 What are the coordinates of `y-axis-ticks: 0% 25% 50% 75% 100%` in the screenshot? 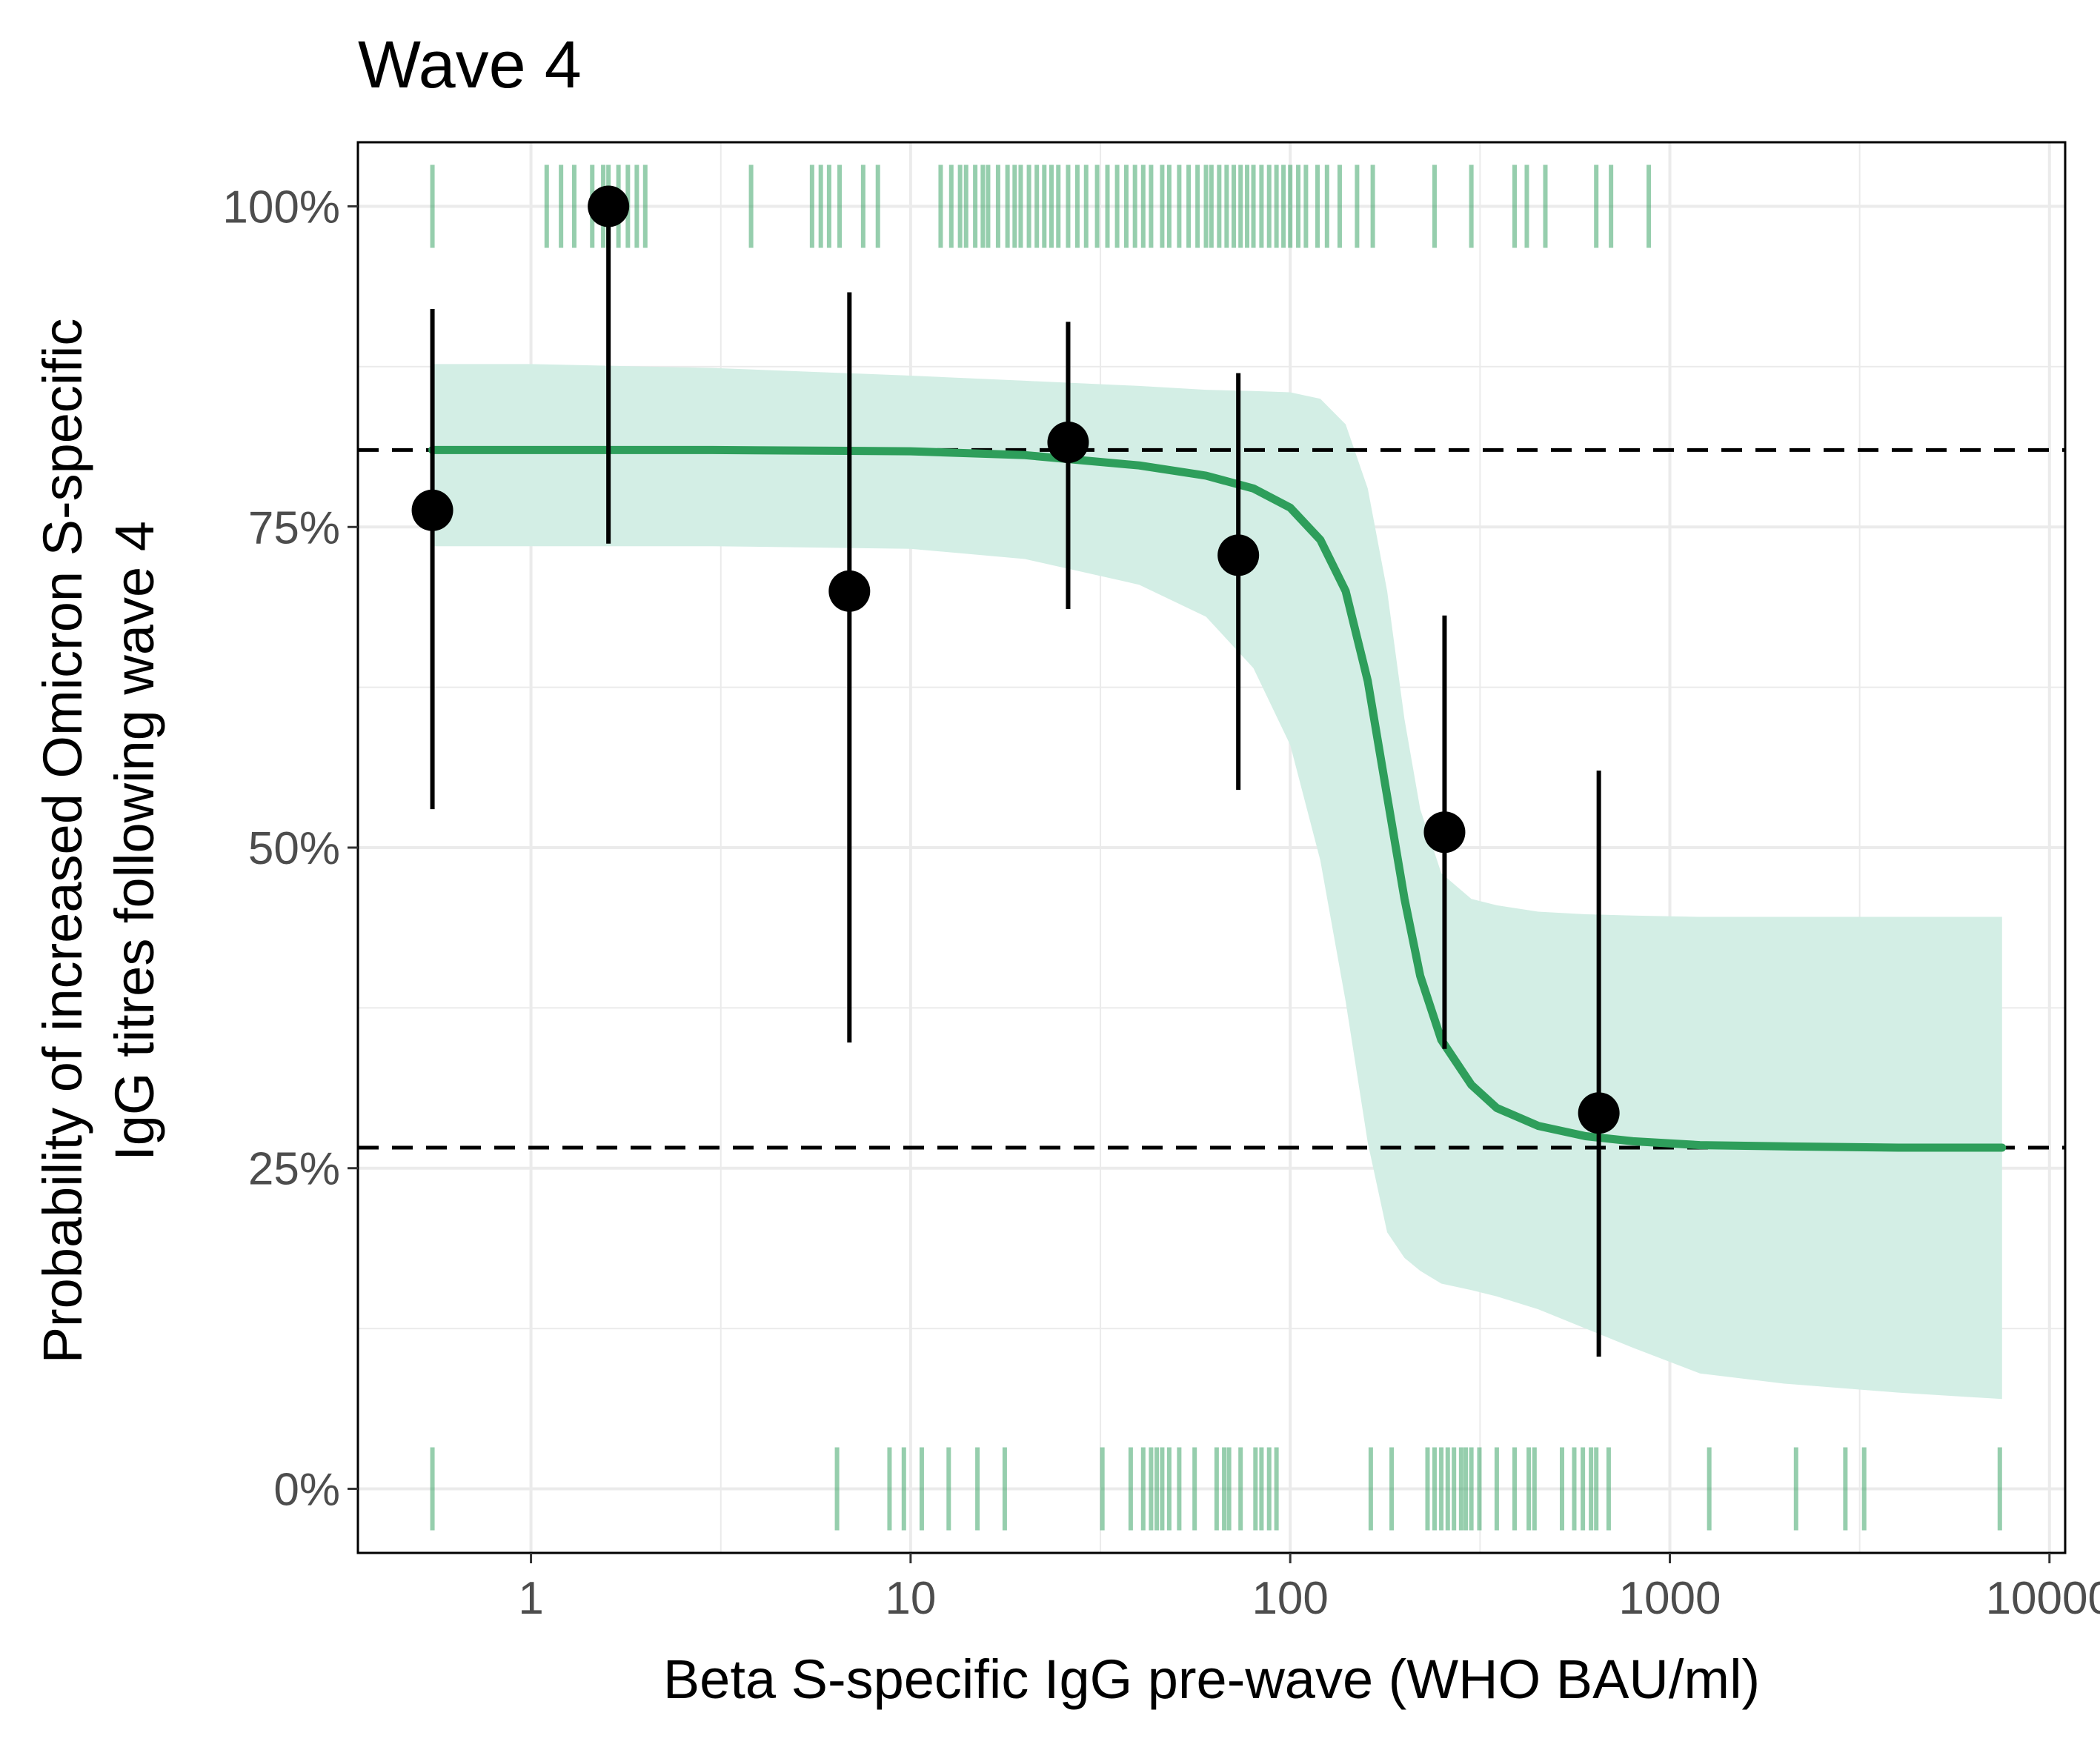 It's located at (290, 848).